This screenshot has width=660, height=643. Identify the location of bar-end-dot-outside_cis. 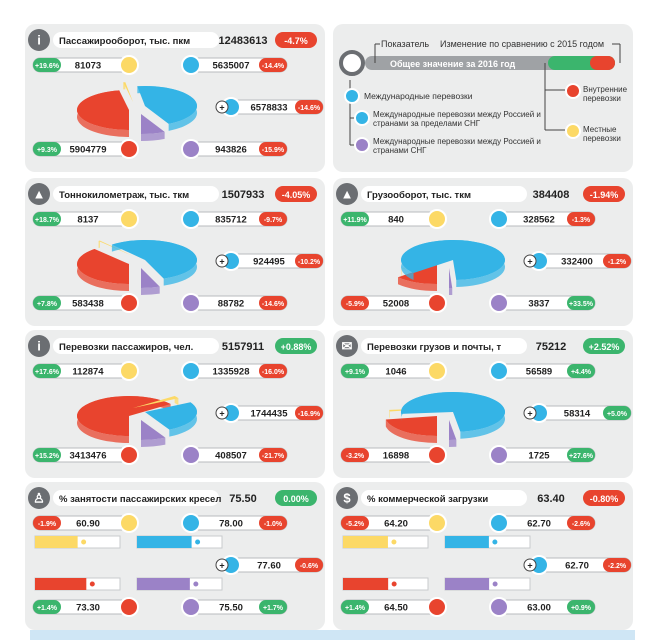
(198, 542).